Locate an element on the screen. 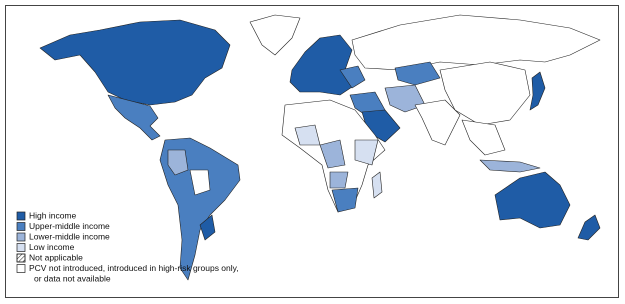 Image resolution: width=625 pixels, height=304 pixels. legend-label: or data not available is located at coordinates (72, 278).